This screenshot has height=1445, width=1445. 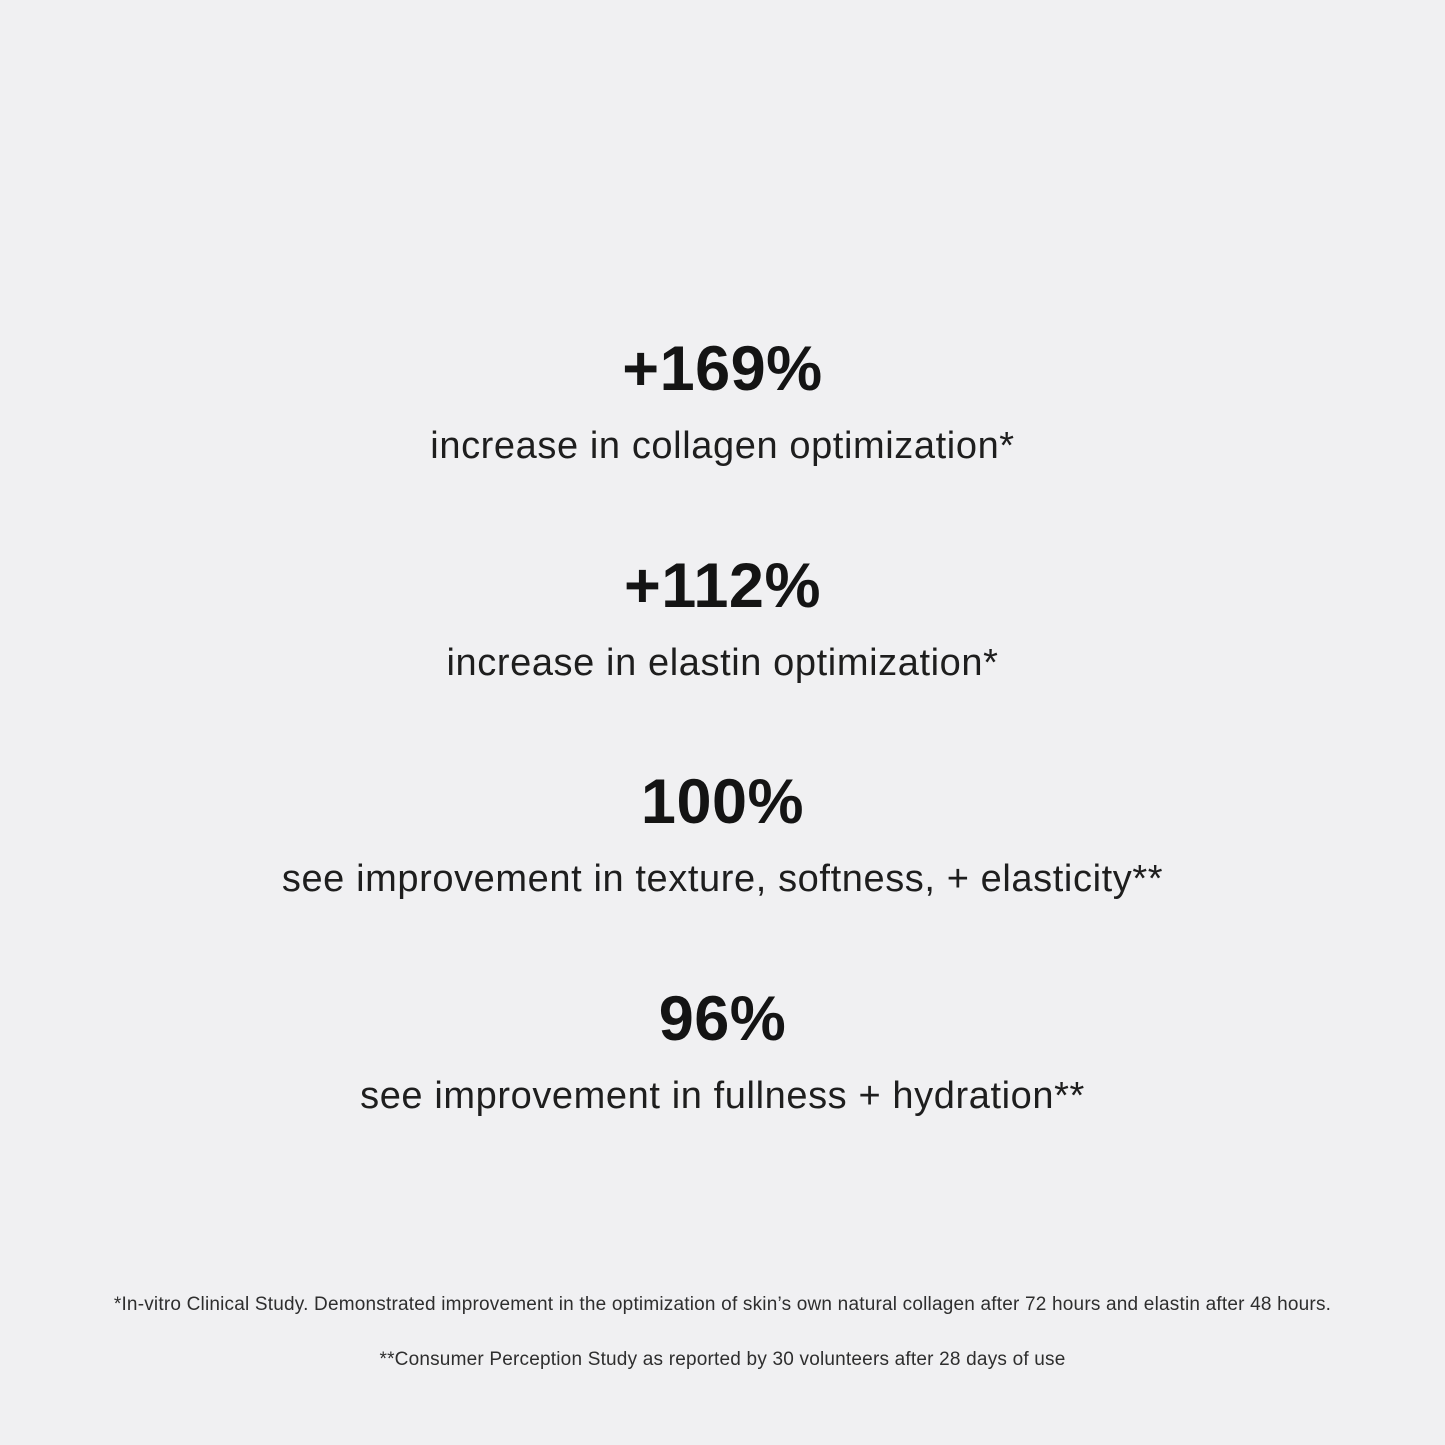 What do you see at coordinates (722, 1018) in the screenshot?
I see `stat-value: 96%` at bounding box center [722, 1018].